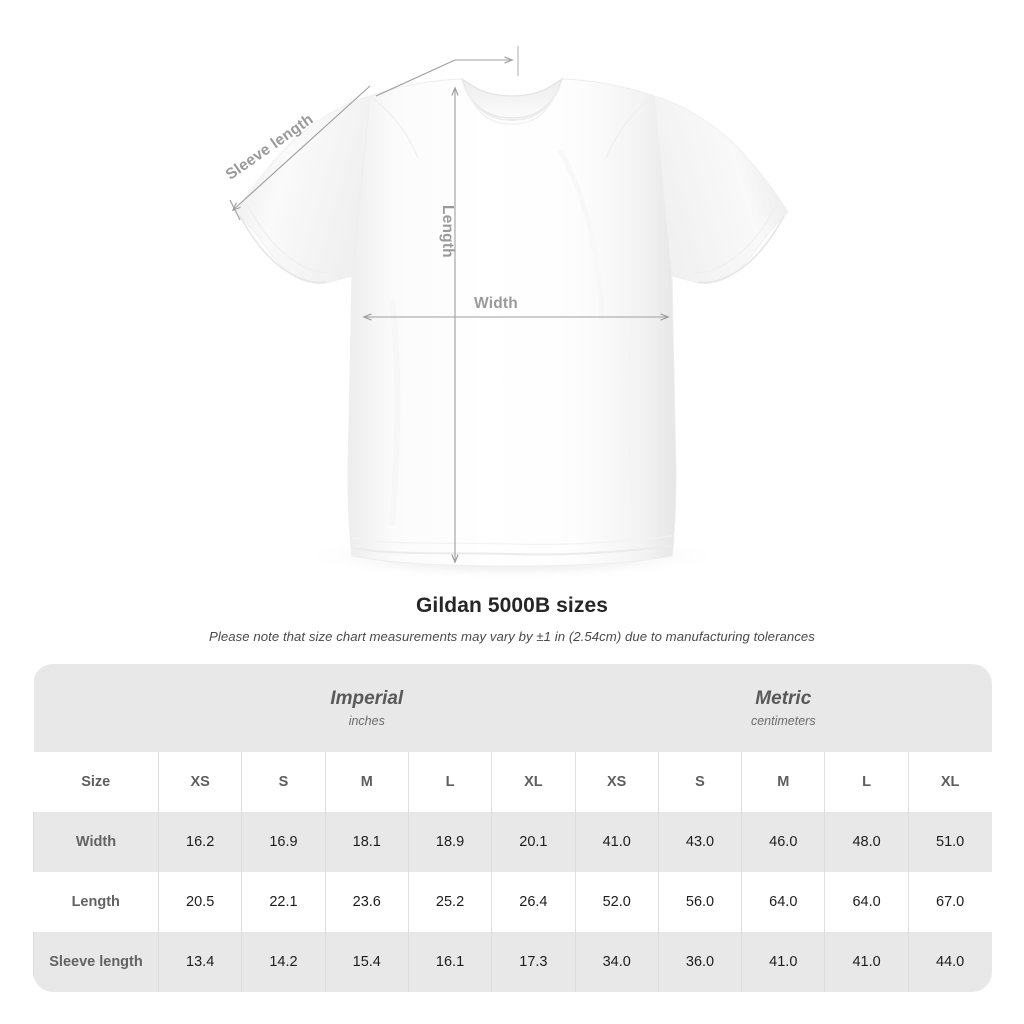 The height and width of the screenshot is (1024, 1024). What do you see at coordinates (699, 902) in the screenshot?
I see `table-cell: 56.0` at bounding box center [699, 902].